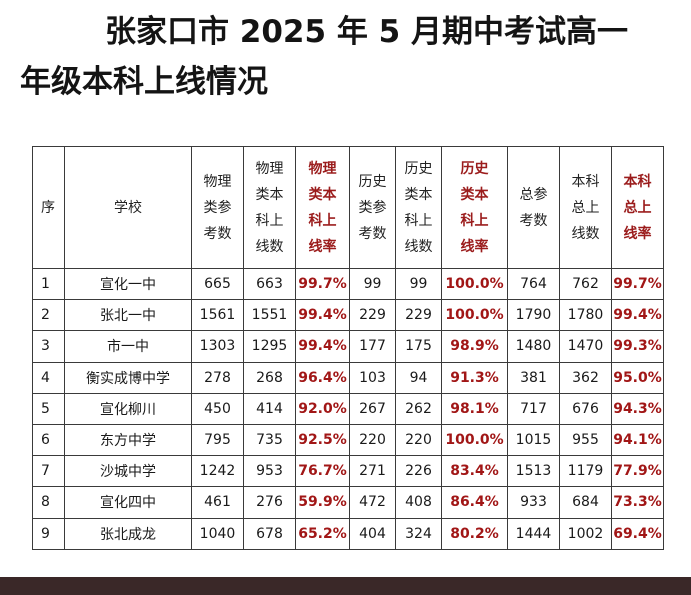 The height and width of the screenshot is (595, 691). I want to click on cell-school: 东方中学, so click(128, 440).